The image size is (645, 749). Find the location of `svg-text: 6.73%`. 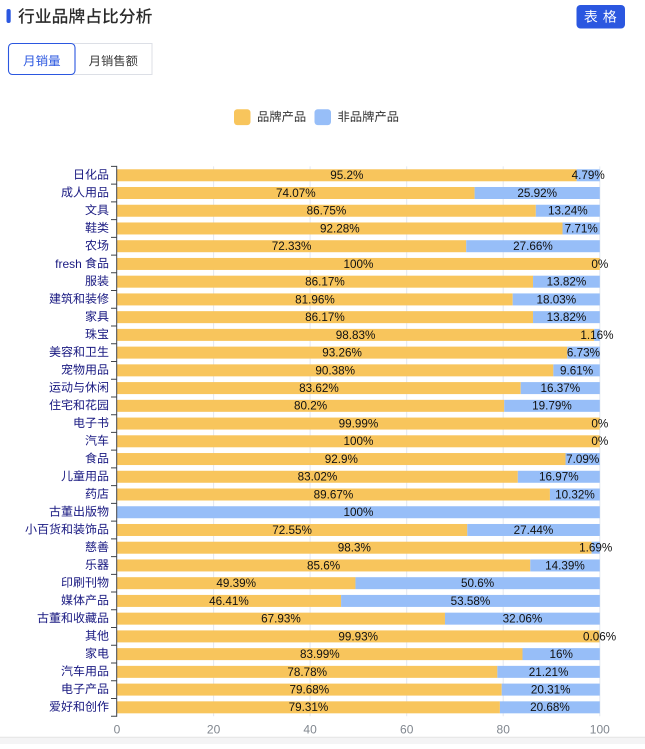

svg-text: 6.73% is located at coordinates (583, 353).